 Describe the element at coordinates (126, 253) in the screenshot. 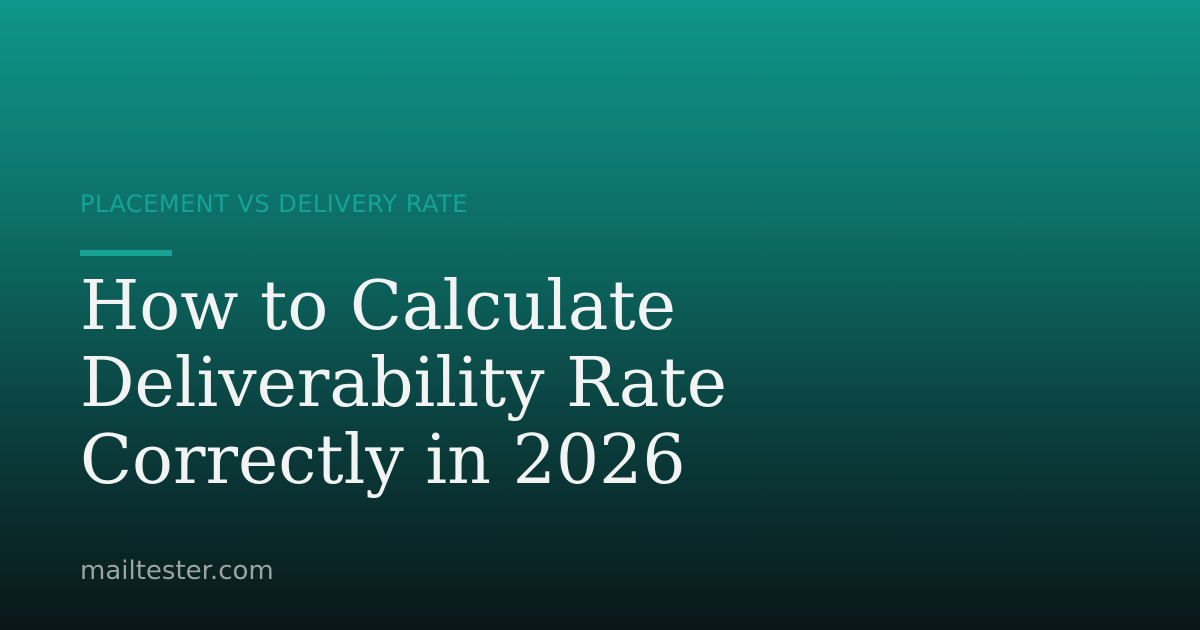

I see `accent-rule` at that location.